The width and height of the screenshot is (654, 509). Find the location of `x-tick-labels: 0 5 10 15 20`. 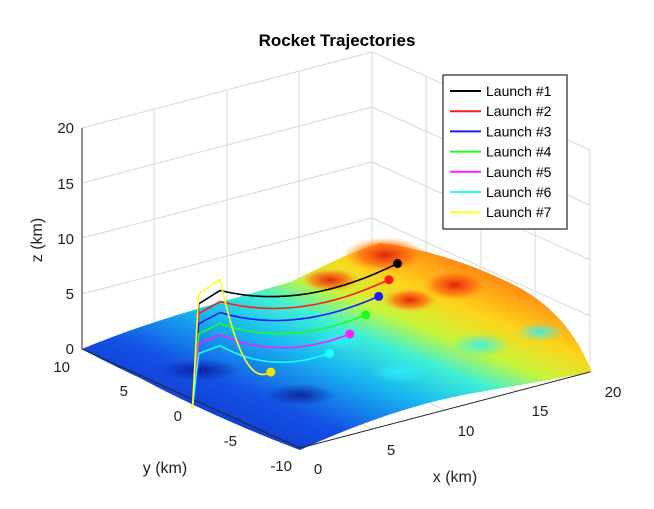

x-tick-labels: 0 5 10 15 20 is located at coordinates (468, 431).